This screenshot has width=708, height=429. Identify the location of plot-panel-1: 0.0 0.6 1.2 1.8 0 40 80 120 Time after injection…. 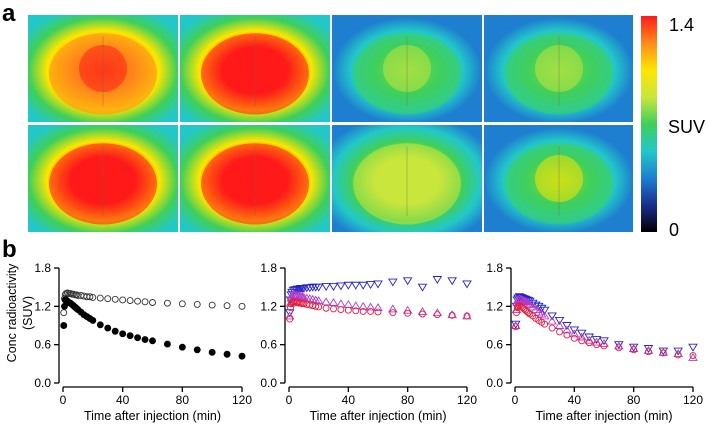
(143, 342).